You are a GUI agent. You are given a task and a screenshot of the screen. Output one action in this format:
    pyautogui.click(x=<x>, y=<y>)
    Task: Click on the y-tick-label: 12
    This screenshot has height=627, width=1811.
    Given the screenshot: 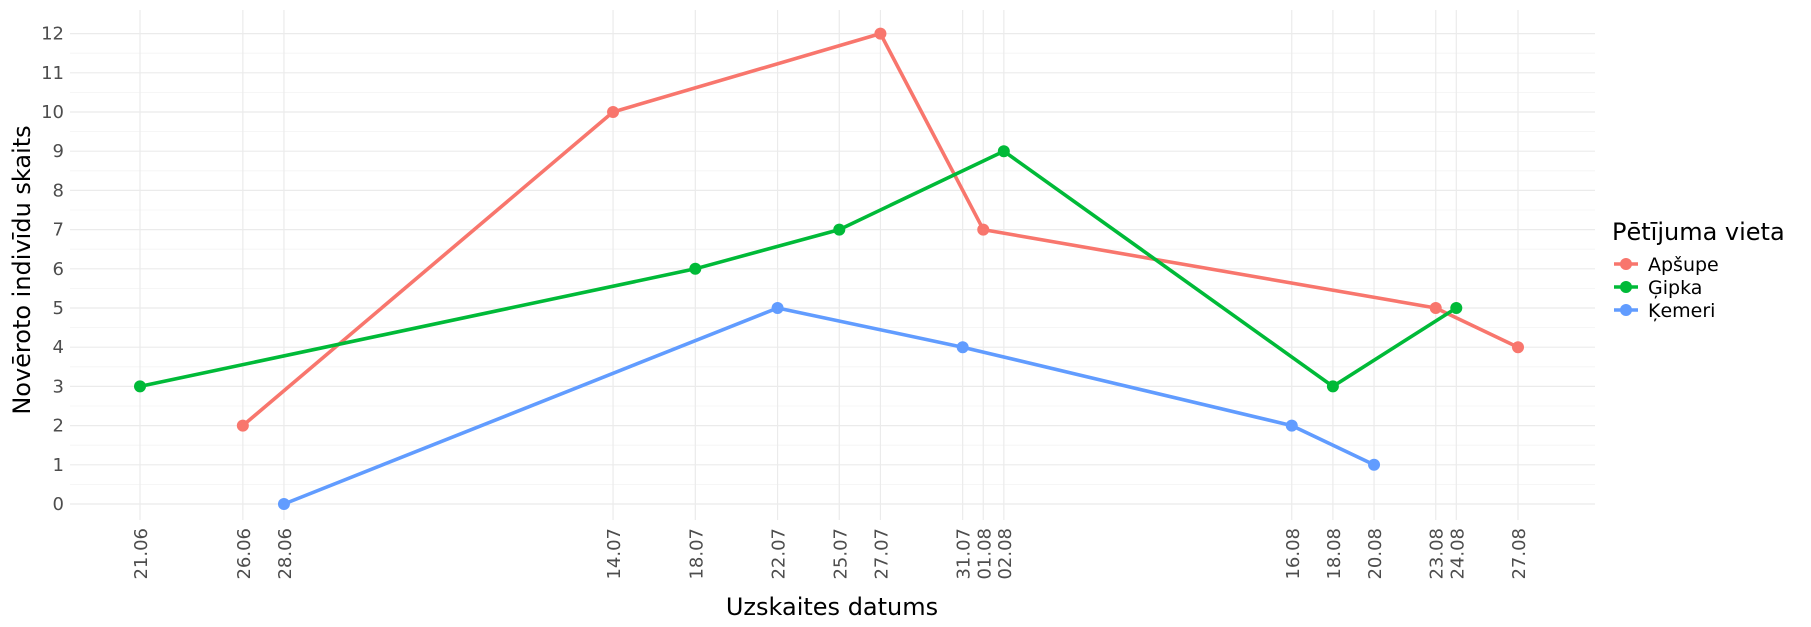 What is the action you would take?
    pyautogui.click(x=52, y=34)
    